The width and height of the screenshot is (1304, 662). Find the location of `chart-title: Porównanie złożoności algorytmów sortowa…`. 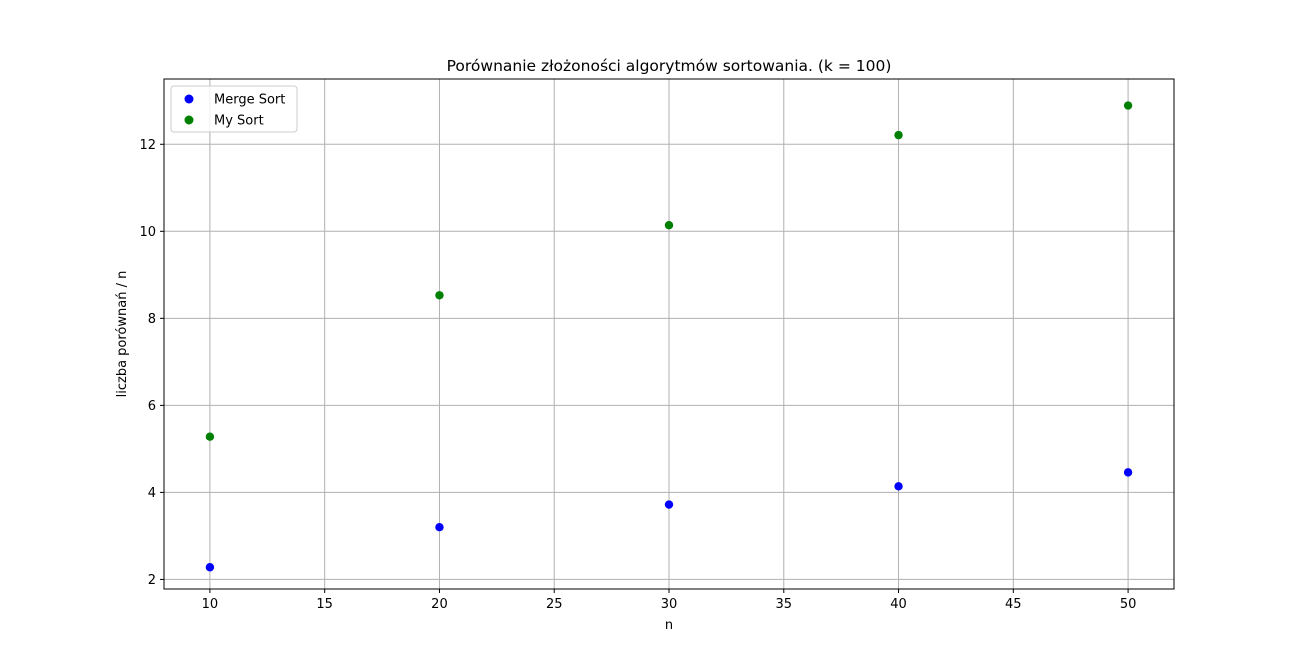

chart-title: Porównanie złożoności algorytmów sortowa… is located at coordinates (669, 66).